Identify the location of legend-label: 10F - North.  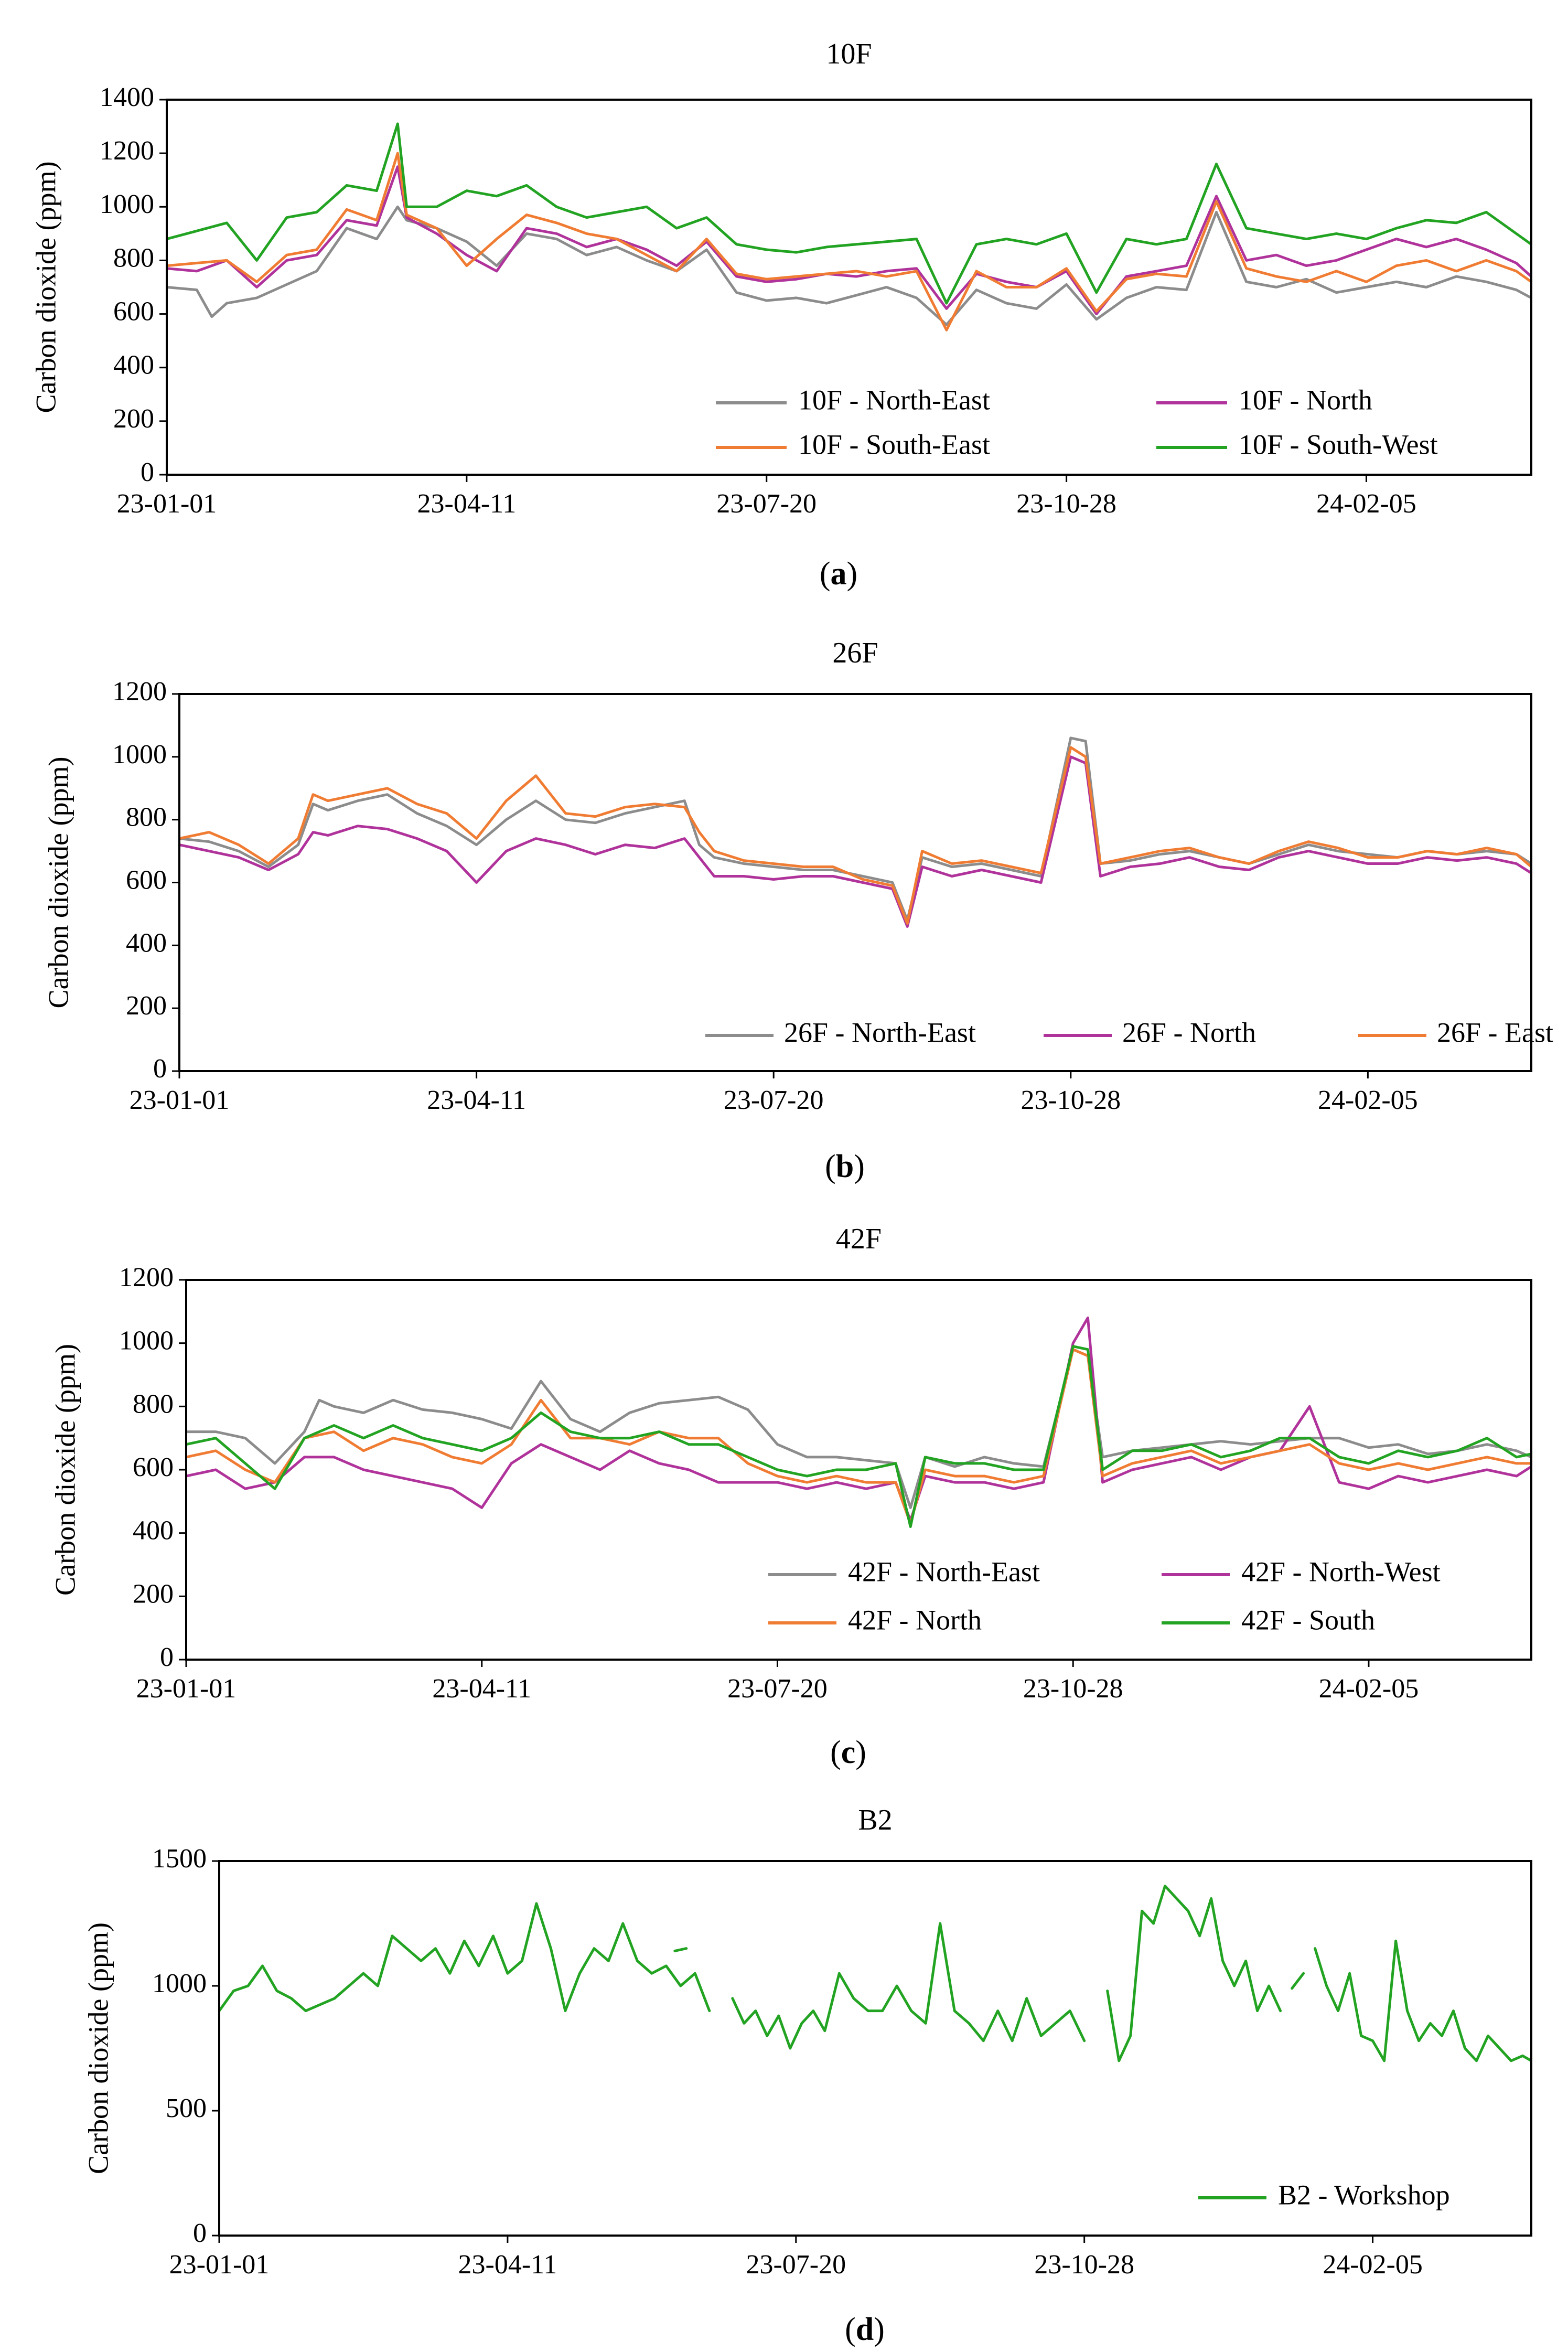
(1305, 399).